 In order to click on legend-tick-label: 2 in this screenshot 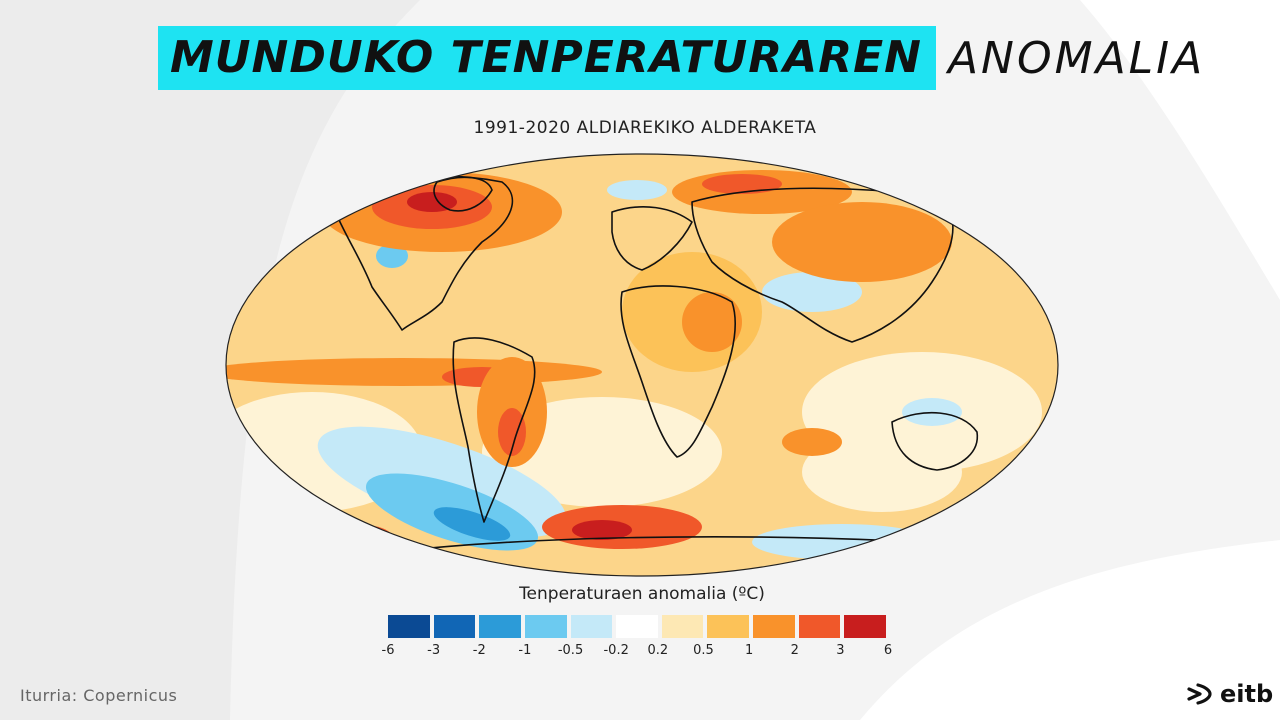, I will do `click(794, 650)`.